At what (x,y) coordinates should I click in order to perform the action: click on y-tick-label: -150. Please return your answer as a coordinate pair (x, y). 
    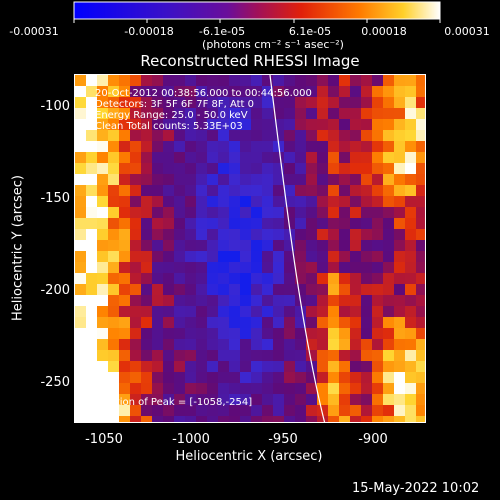
    Looking at the image, I should click on (55, 198).